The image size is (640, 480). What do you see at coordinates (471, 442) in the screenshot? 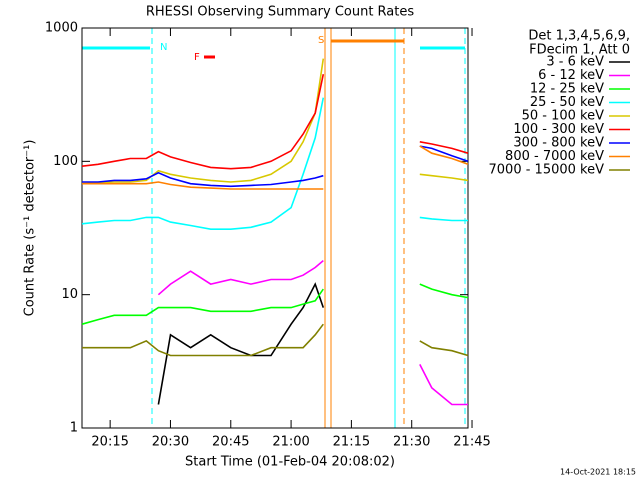
I see `x-tick-label: 21:45` at bounding box center [471, 442].